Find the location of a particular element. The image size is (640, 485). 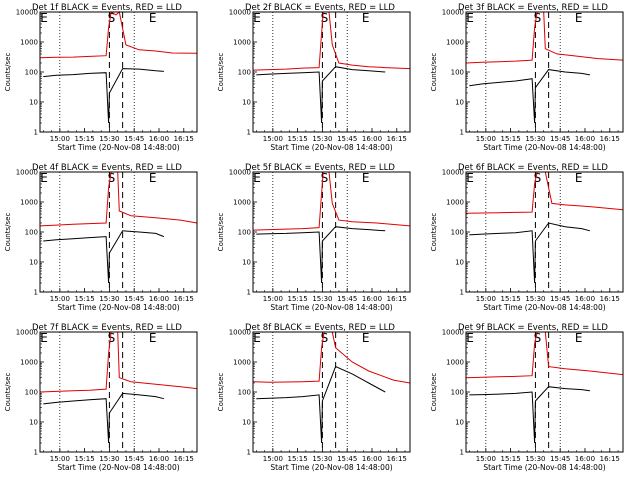

panel-title: Det 1f BLACK = Events, RED = LLD is located at coordinates (107, 8).